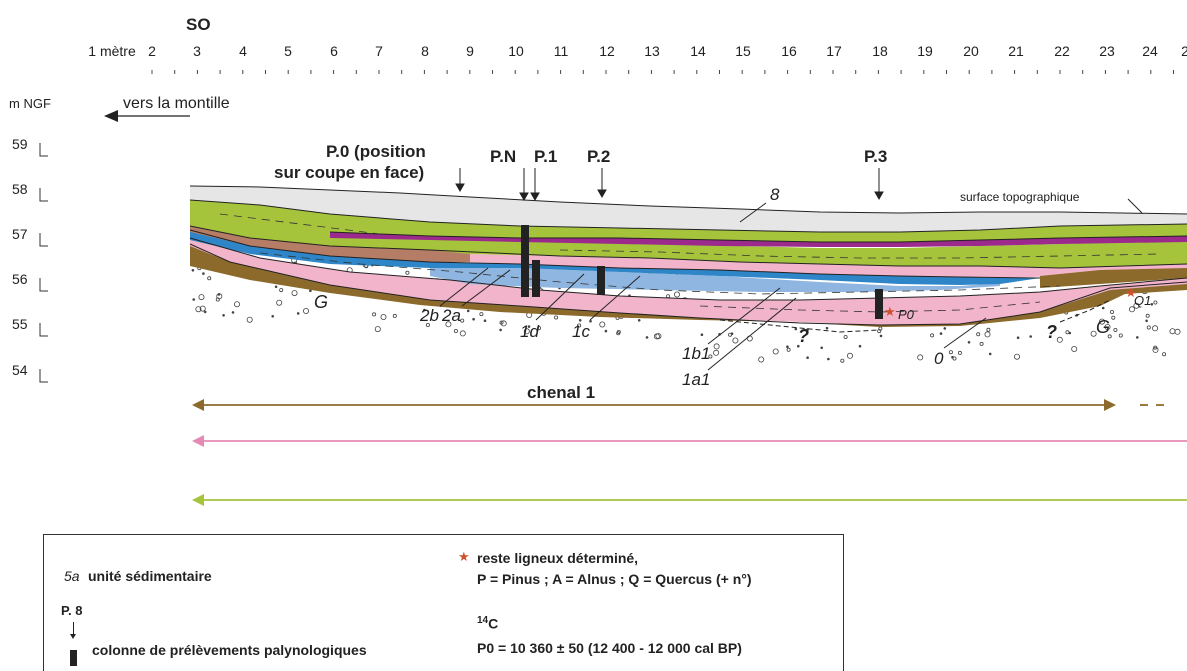  I want to click on legend-column-arrowhead-icon, so click(73, 636).